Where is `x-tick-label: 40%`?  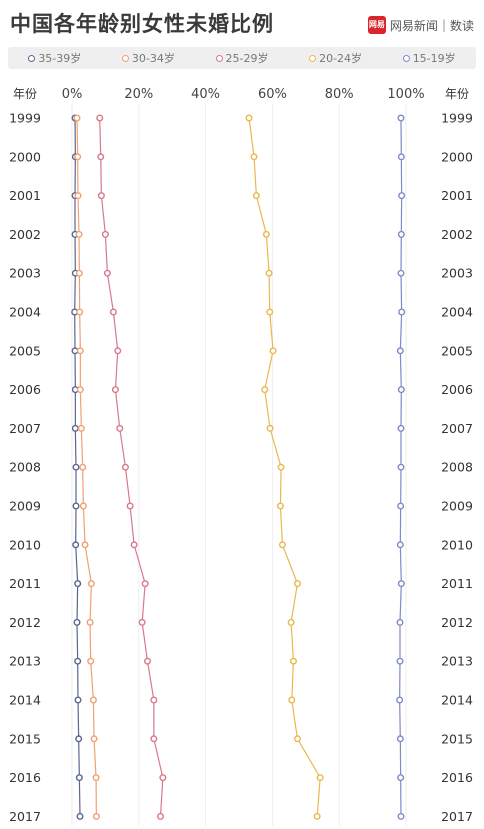
x-tick-label: 40% is located at coordinates (205, 94).